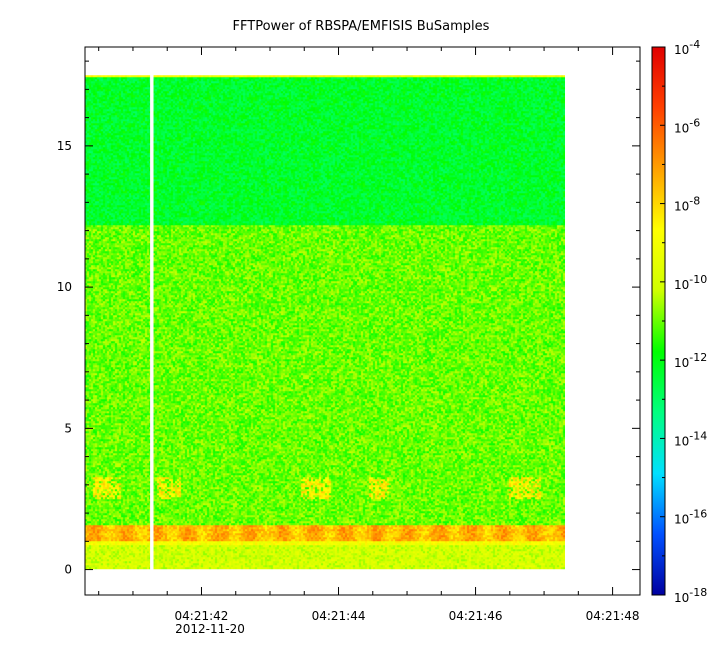  What do you see at coordinates (64, 146) in the screenshot?
I see `y-tick-label: 15` at bounding box center [64, 146].